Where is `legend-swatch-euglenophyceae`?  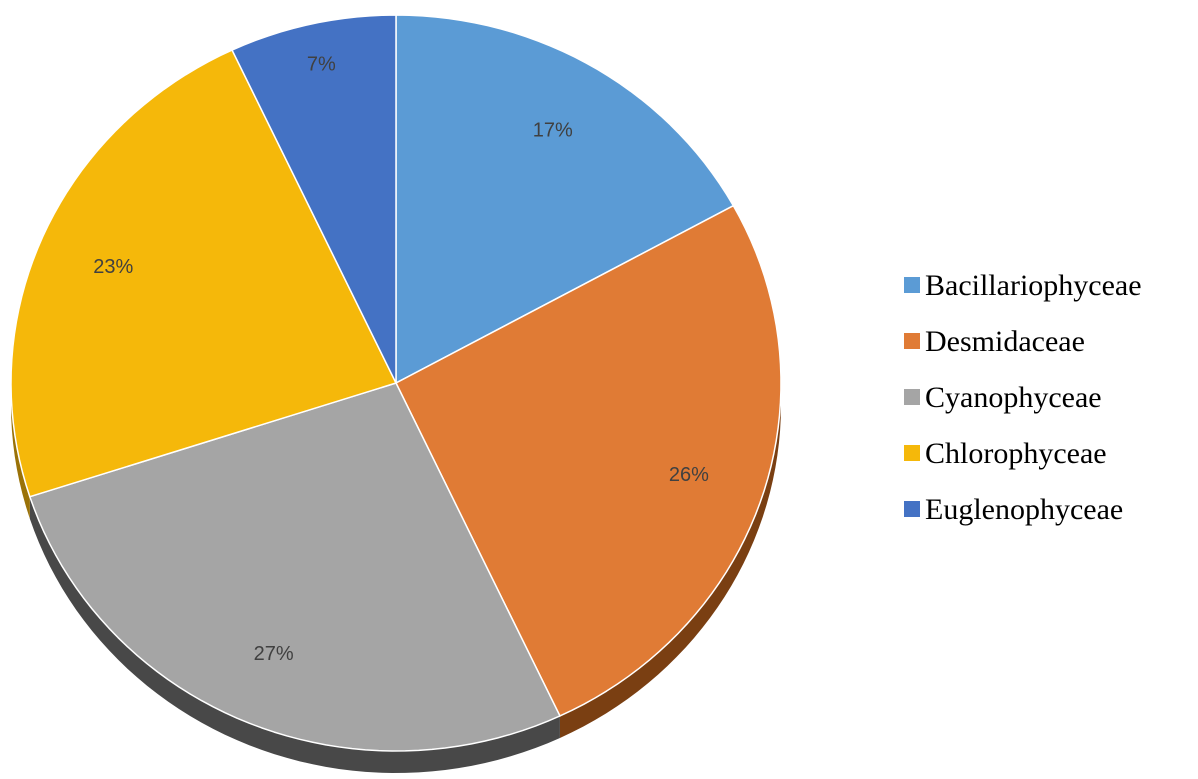 legend-swatch-euglenophyceae is located at coordinates (912, 509).